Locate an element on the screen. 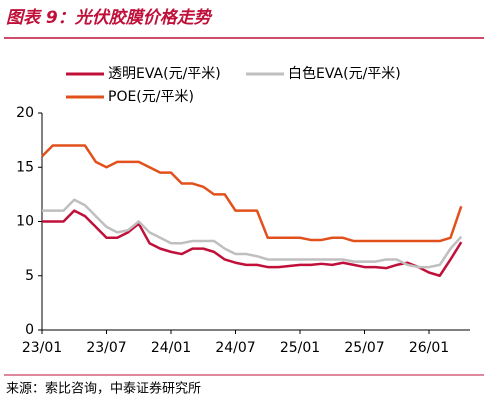  y-tick-label: 20 is located at coordinates (25, 113).